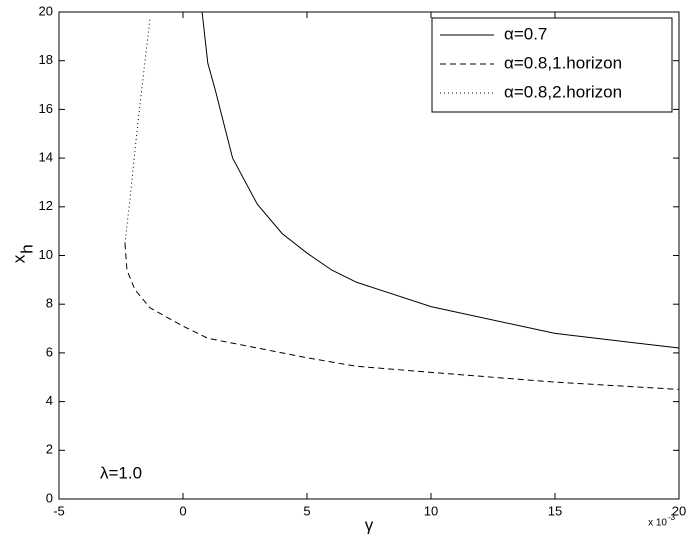  What do you see at coordinates (49, 303) in the screenshot?
I see `y-tick-label: 8` at bounding box center [49, 303].